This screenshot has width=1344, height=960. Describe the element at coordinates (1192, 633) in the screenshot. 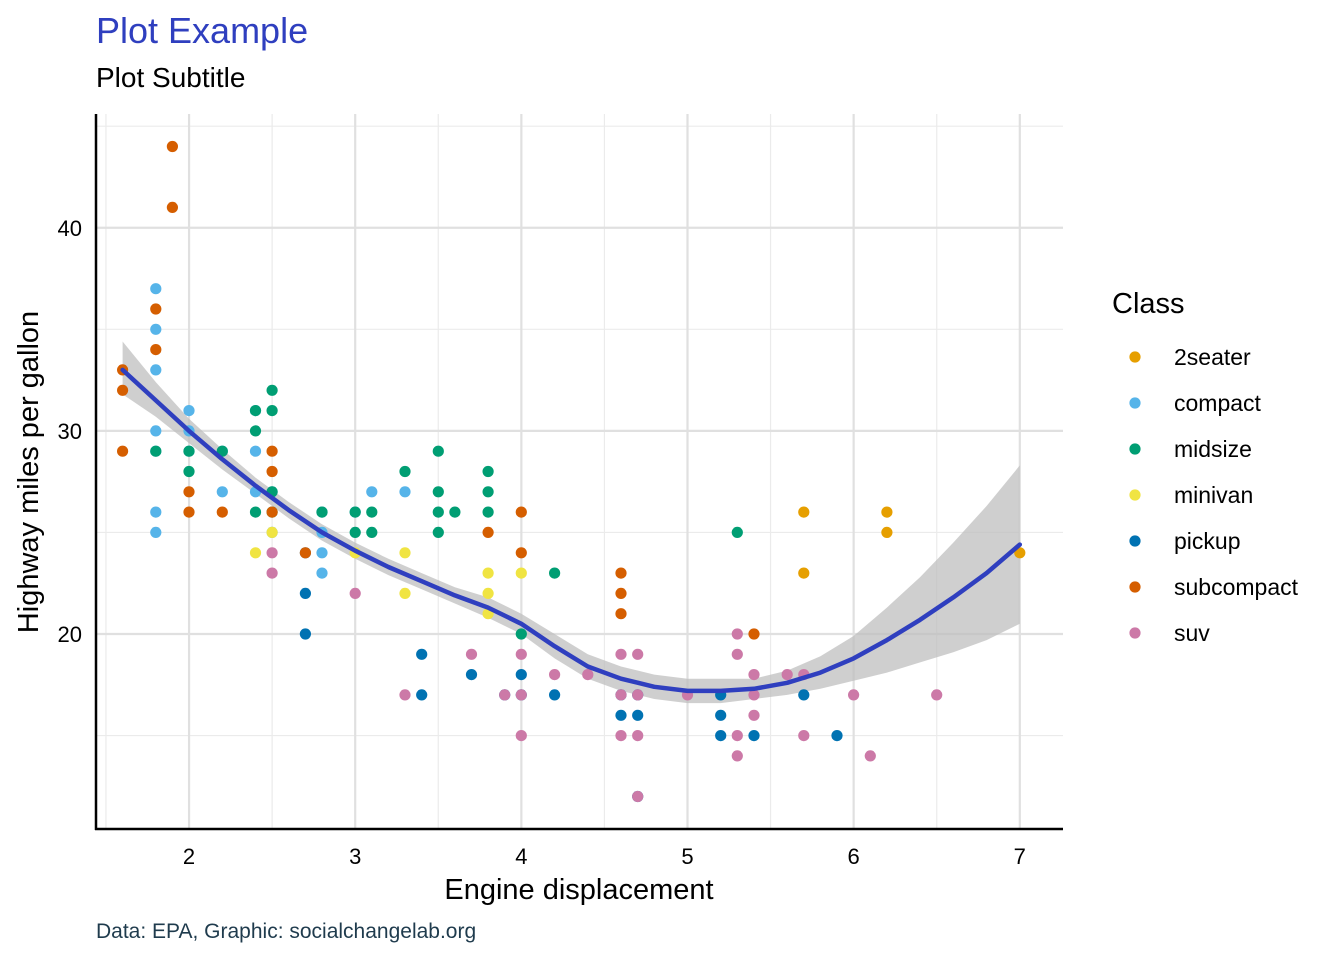

I see `legend-label-suv: suv` at that location.